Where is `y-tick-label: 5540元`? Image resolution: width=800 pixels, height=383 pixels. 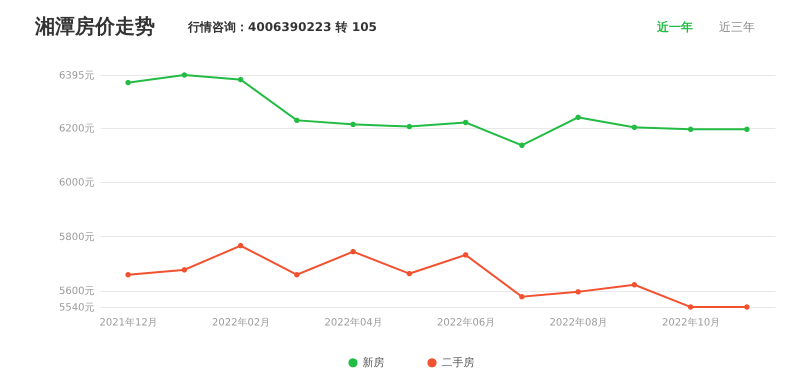
y-tick-label: 5540元 is located at coordinates (76, 308).